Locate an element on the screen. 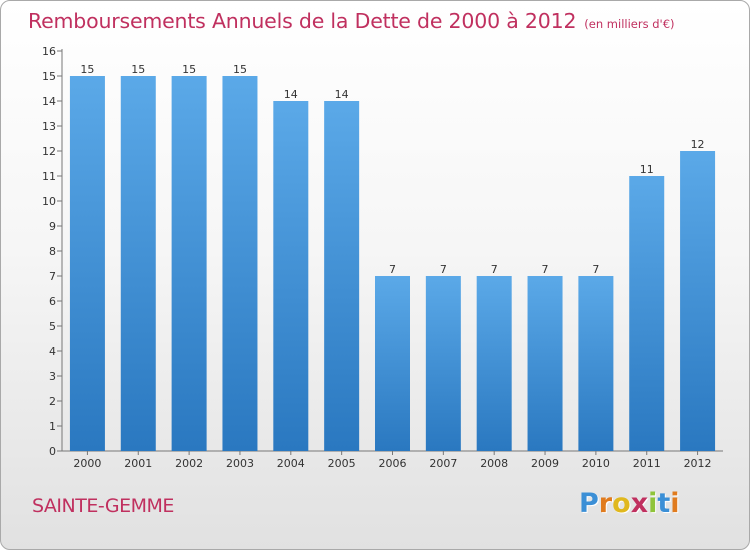 The image size is (750, 550). proxiti-logo: Proxiti is located at coordinates (629, 503).